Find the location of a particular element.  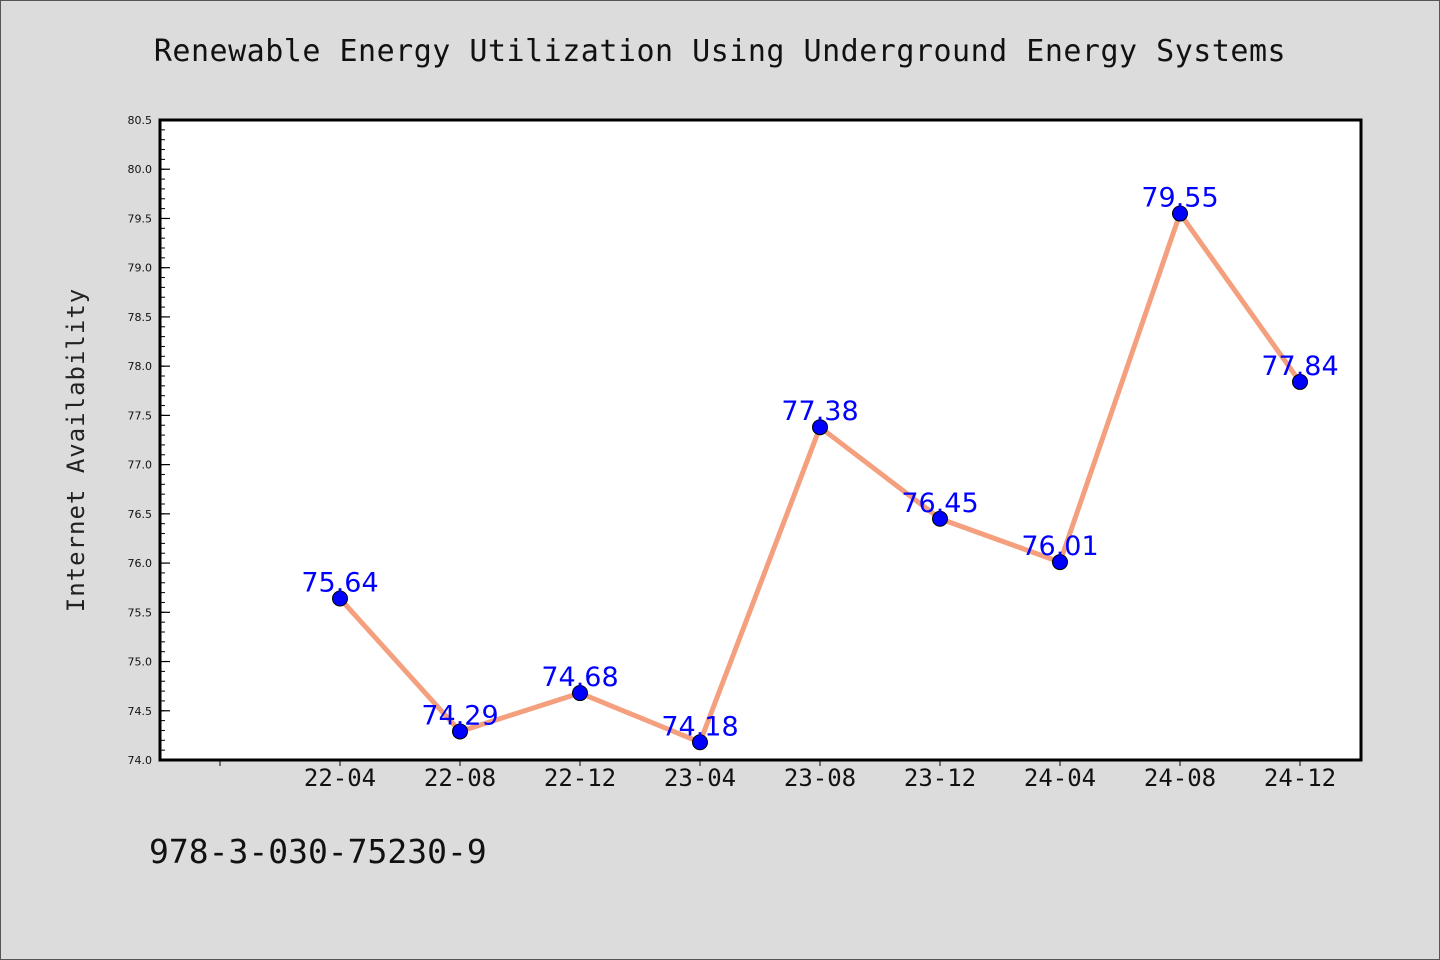

x-tick-label: 22-12 is located at coordinates (580, 778).